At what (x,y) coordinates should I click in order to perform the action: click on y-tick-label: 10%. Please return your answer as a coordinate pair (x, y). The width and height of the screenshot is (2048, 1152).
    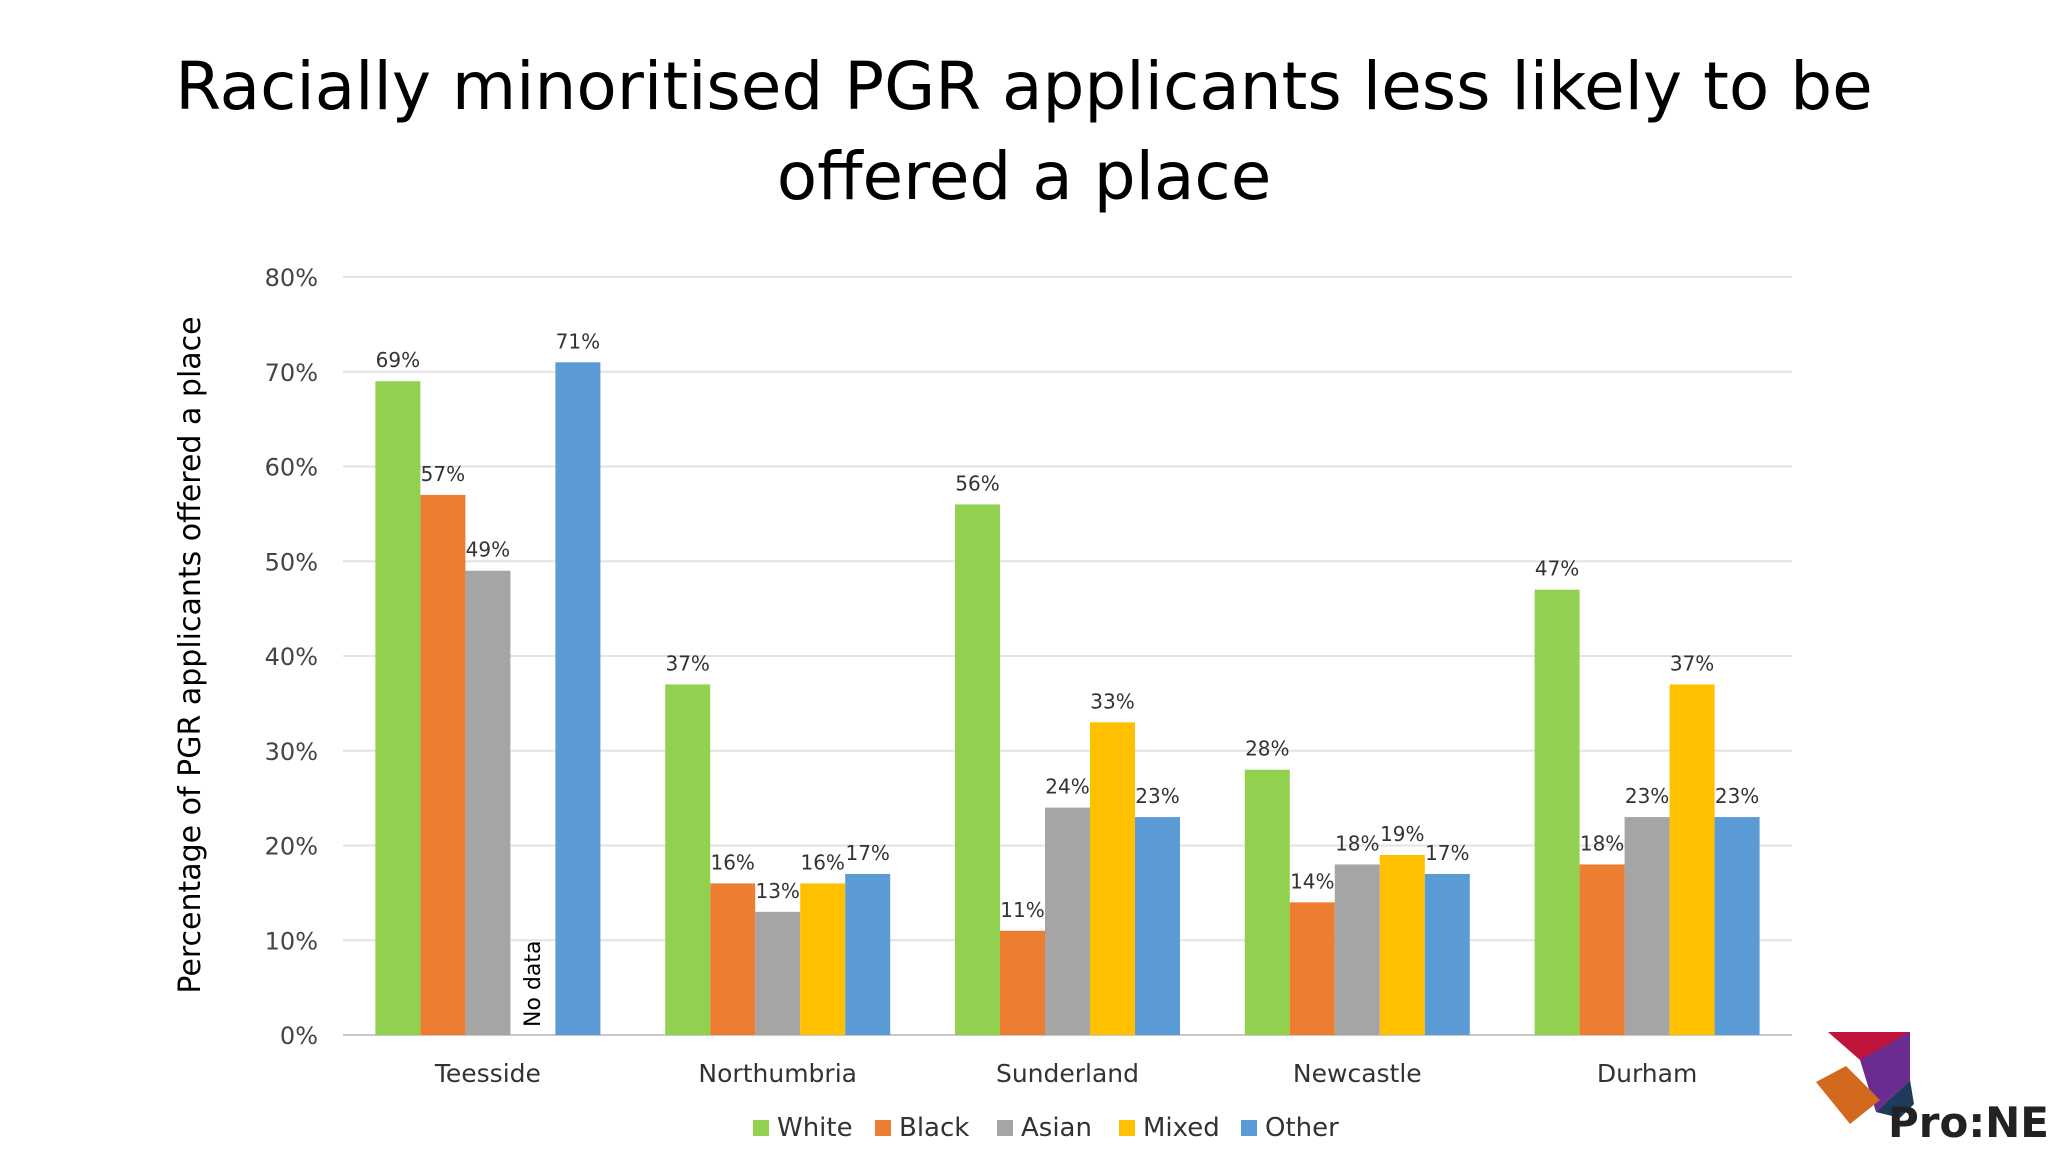
    Looking at the image, I should click on (291, 941).